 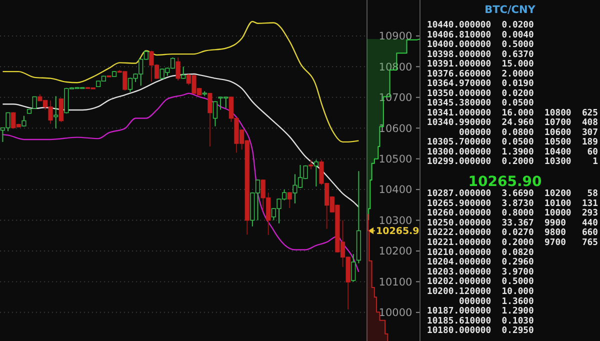 I want to click on text: 10187.000000 1.2900, so click(x=480, y=311).